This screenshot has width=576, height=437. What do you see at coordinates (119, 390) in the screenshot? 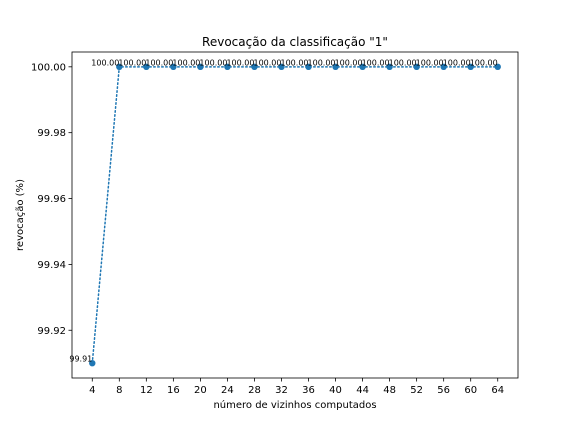
I see `x-tick-label: 8` at bounding box center [119, 390].